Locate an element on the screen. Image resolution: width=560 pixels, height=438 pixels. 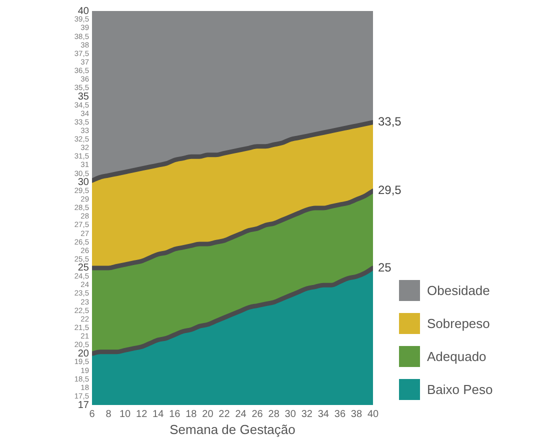
data-label: 25 is located at coordinates (385, 267).